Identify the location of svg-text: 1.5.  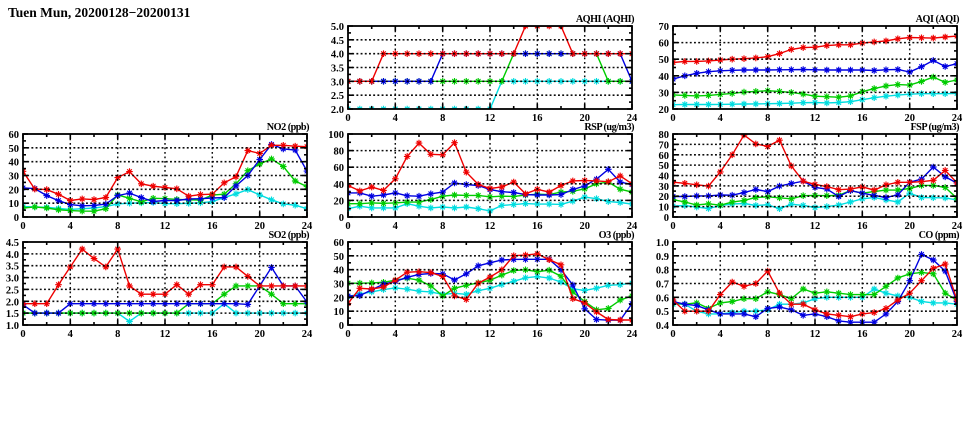
(12, 314).